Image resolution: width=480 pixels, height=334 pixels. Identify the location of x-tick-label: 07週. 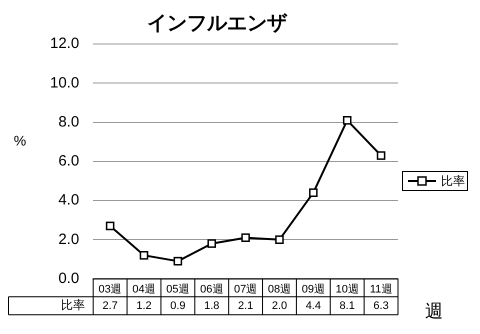
(246, 289).